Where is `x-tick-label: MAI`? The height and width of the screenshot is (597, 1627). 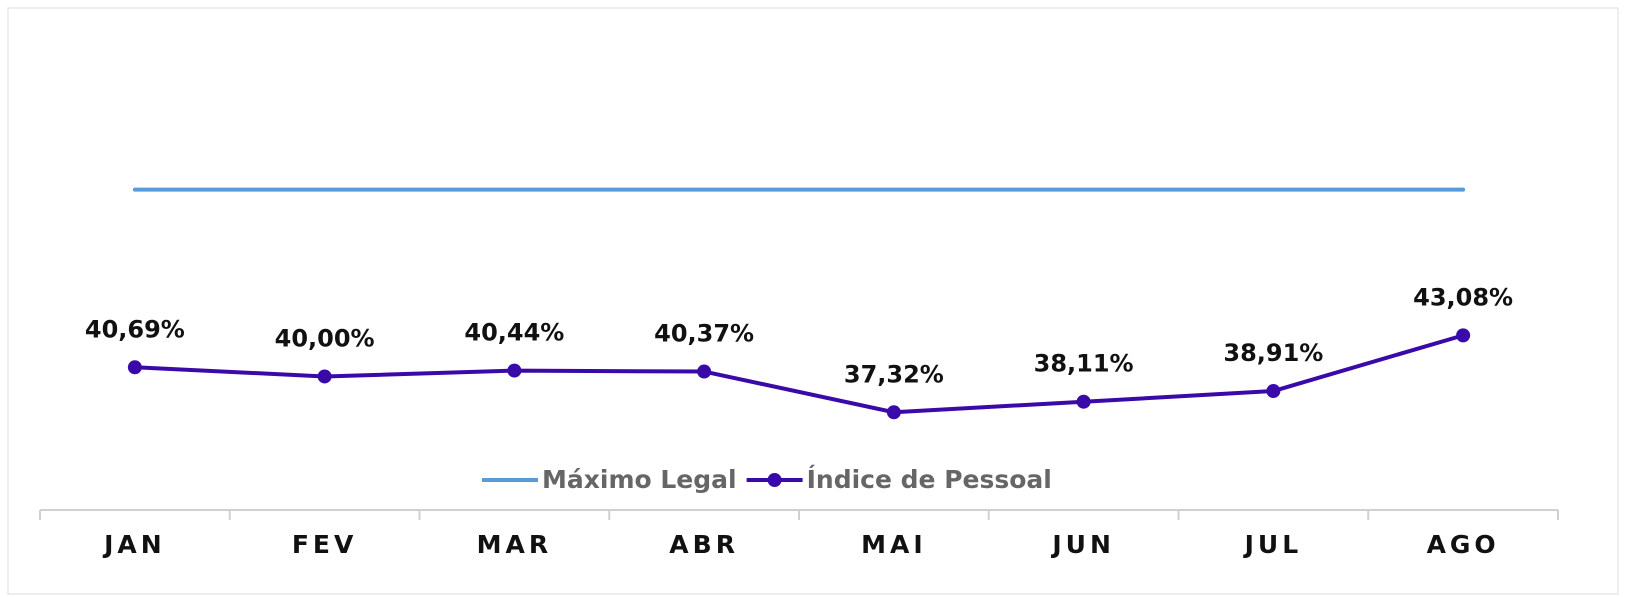
x-tick-label: MAI is located at coordinates (894, 544).